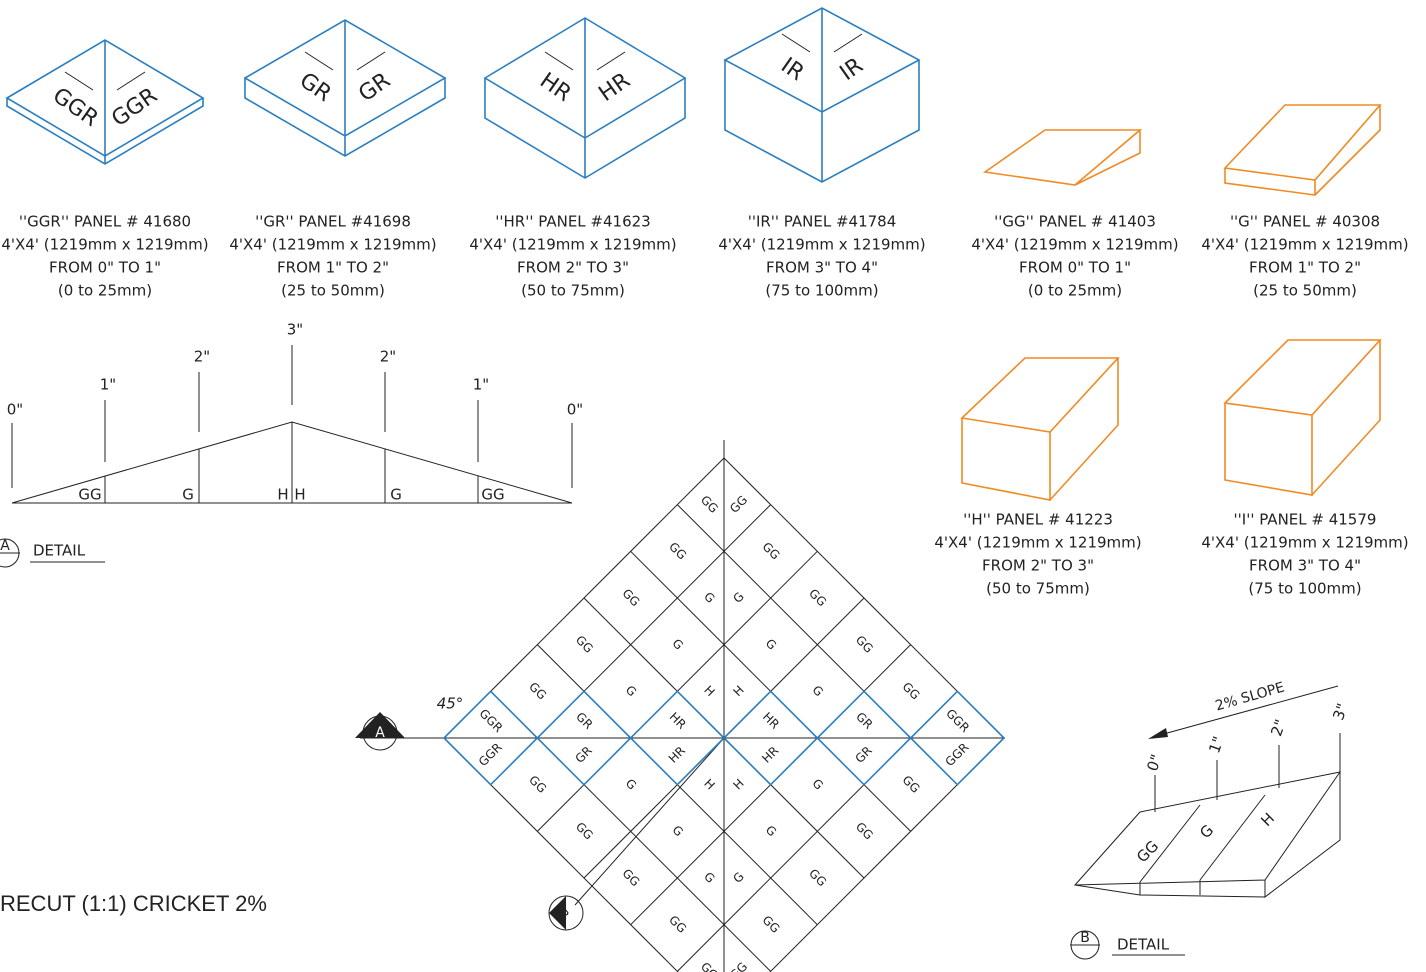 The height and width of the screenshot is (972, 1426). I want to click on slope-label: 2% SLOPE, so click(1250, 697).